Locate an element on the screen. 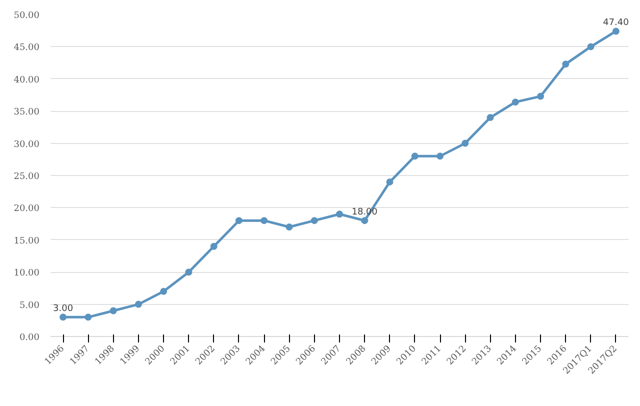 This screenshot has height=406, width=640. y-tick-label: 50.00 is located at coordinates (27, 16).